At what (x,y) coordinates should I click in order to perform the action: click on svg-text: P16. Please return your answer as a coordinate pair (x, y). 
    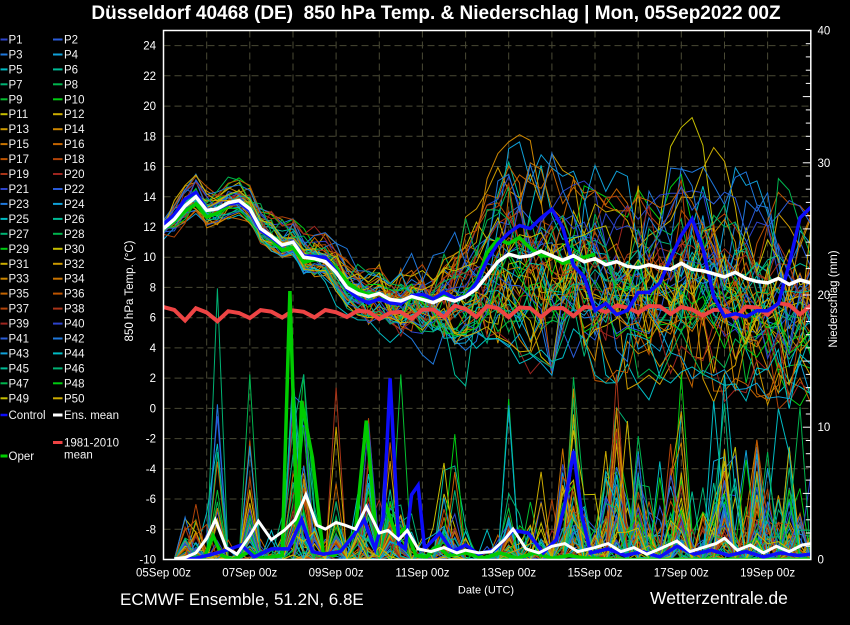
    Looking at the image, I should click on (74, 145).